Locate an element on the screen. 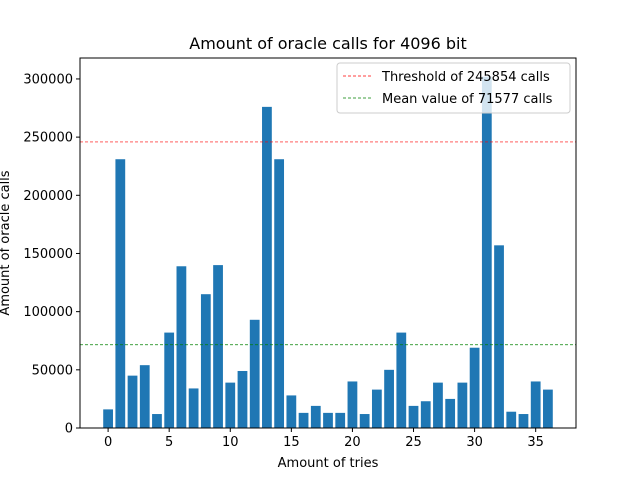 Image resolution: width=640 pixels, height=480 pixels. y-tick-label-50000: 50000 is located at coordinates (52, 370).